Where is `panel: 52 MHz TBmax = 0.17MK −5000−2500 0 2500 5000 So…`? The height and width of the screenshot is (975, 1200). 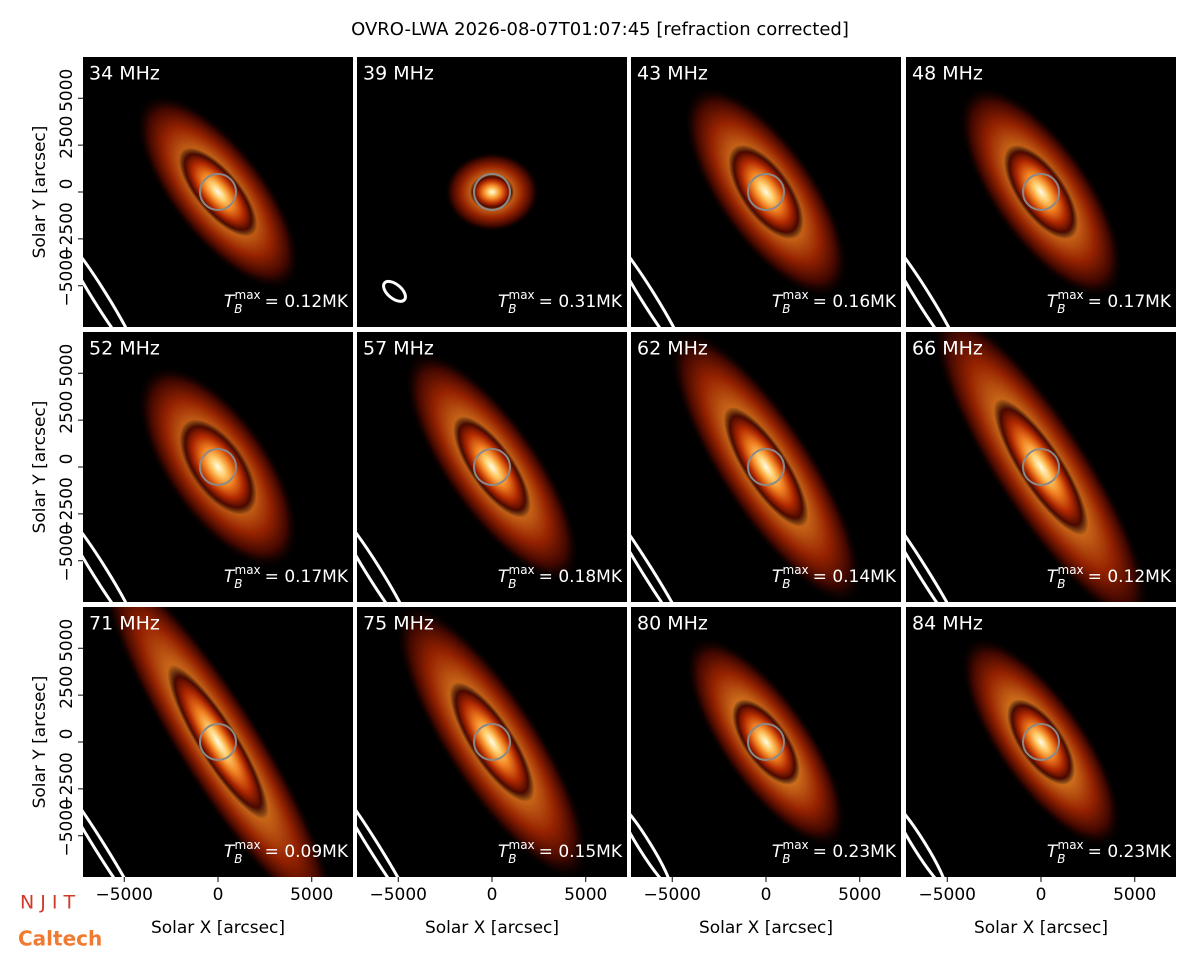 panel: 52 MHz TBmax = 0.17MK −5000−2500 0 2500 5000 So… is located at coordinates (191, 467).